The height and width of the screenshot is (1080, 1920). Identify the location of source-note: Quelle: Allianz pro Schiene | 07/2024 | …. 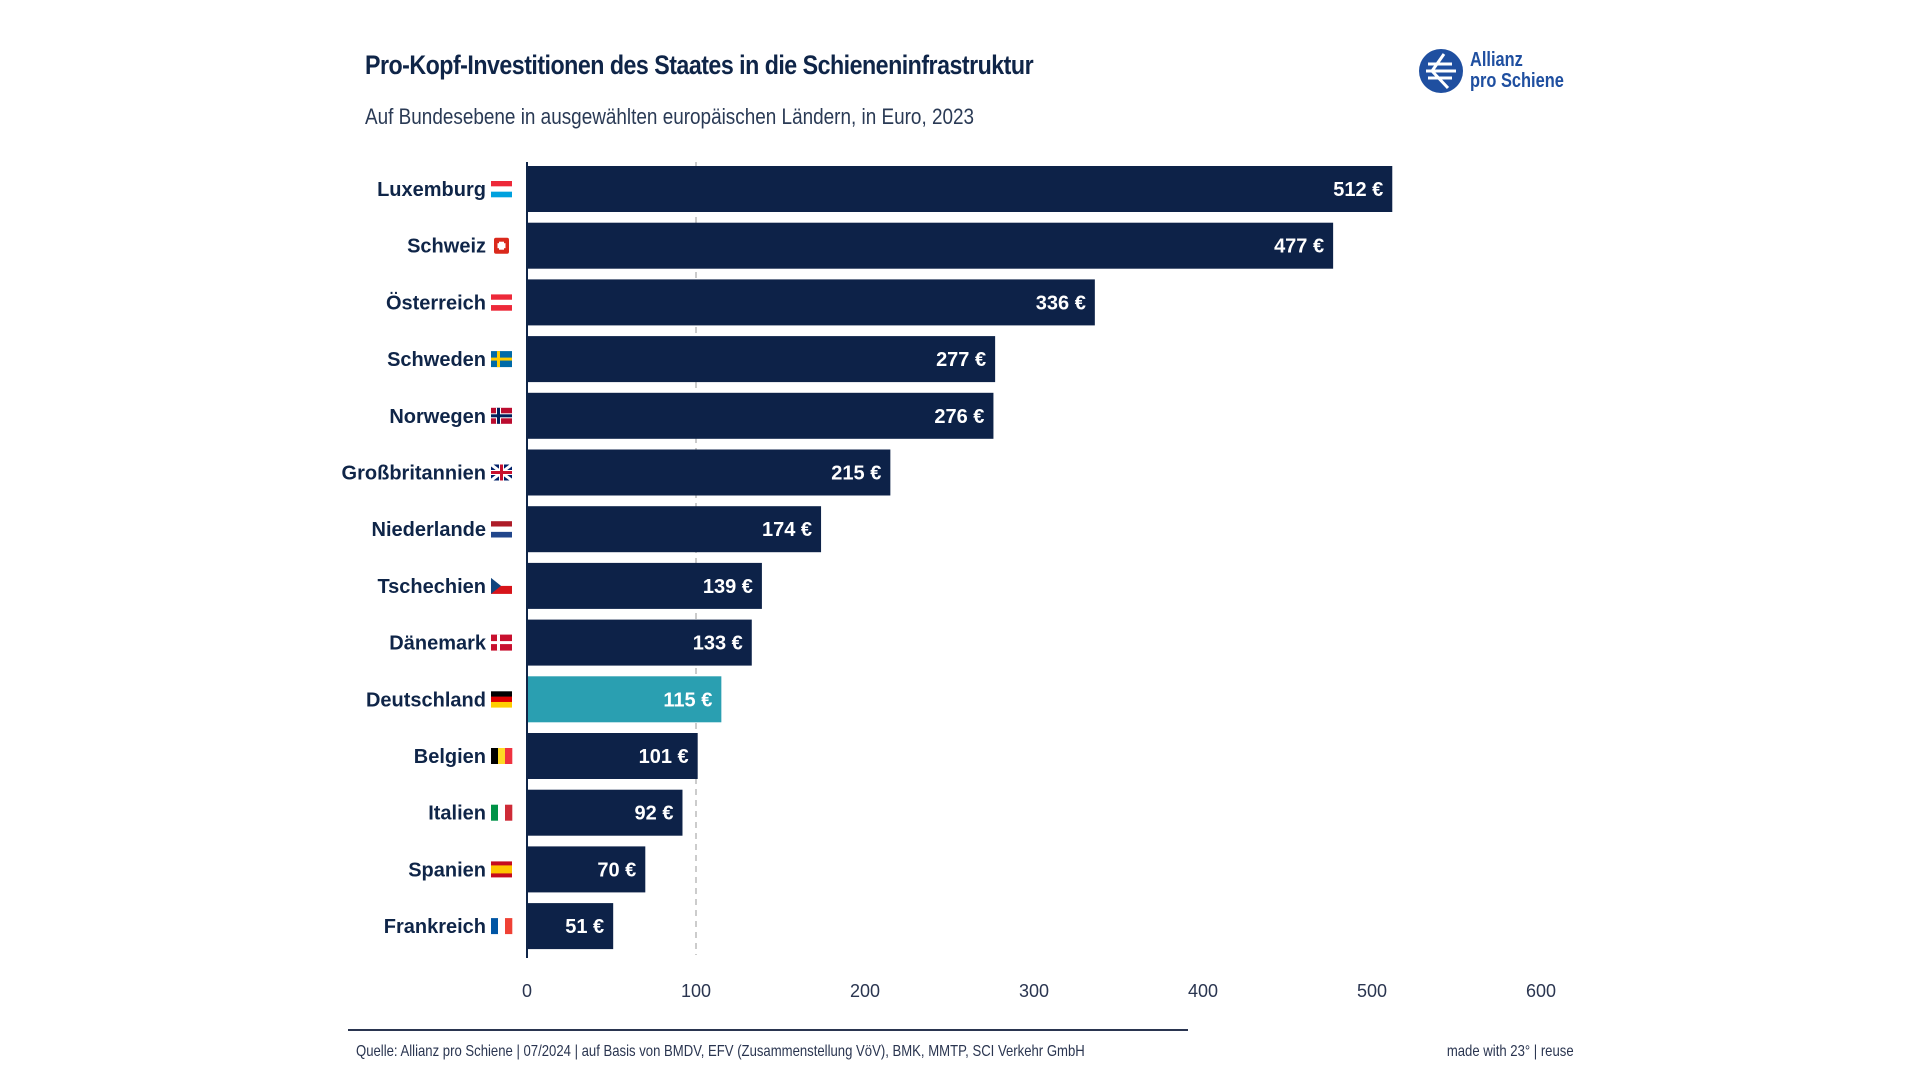
(720, 1051).